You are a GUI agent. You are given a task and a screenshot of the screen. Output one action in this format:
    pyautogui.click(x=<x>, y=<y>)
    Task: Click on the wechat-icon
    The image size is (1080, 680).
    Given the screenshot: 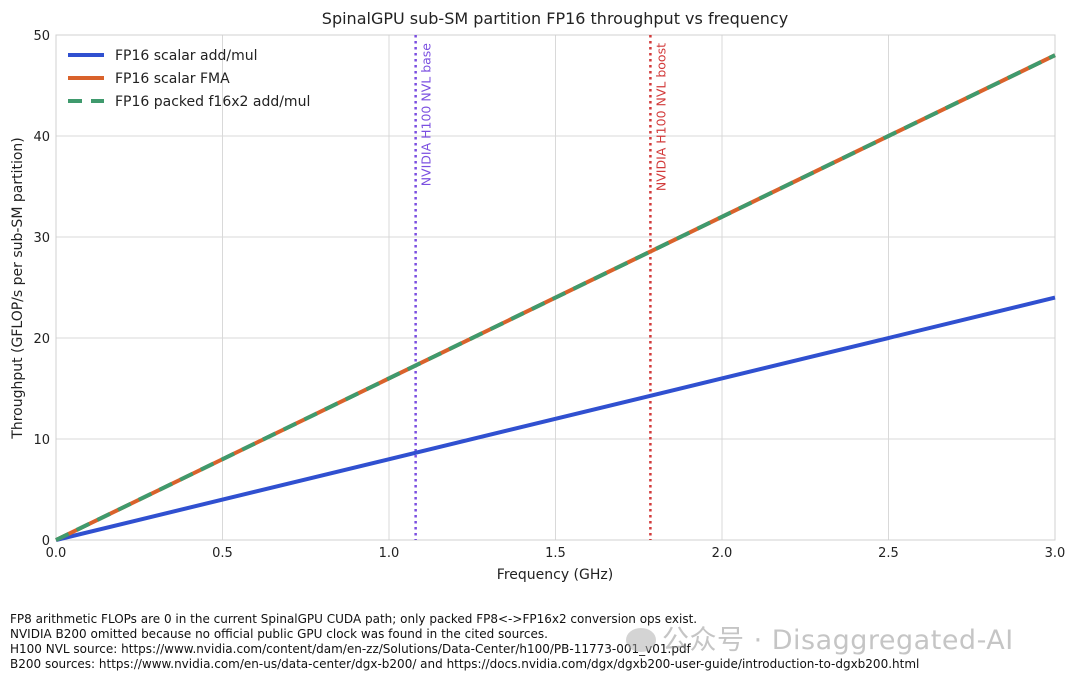 What is the action you would take?
    pyautogui.click(x=641, y=640)
    